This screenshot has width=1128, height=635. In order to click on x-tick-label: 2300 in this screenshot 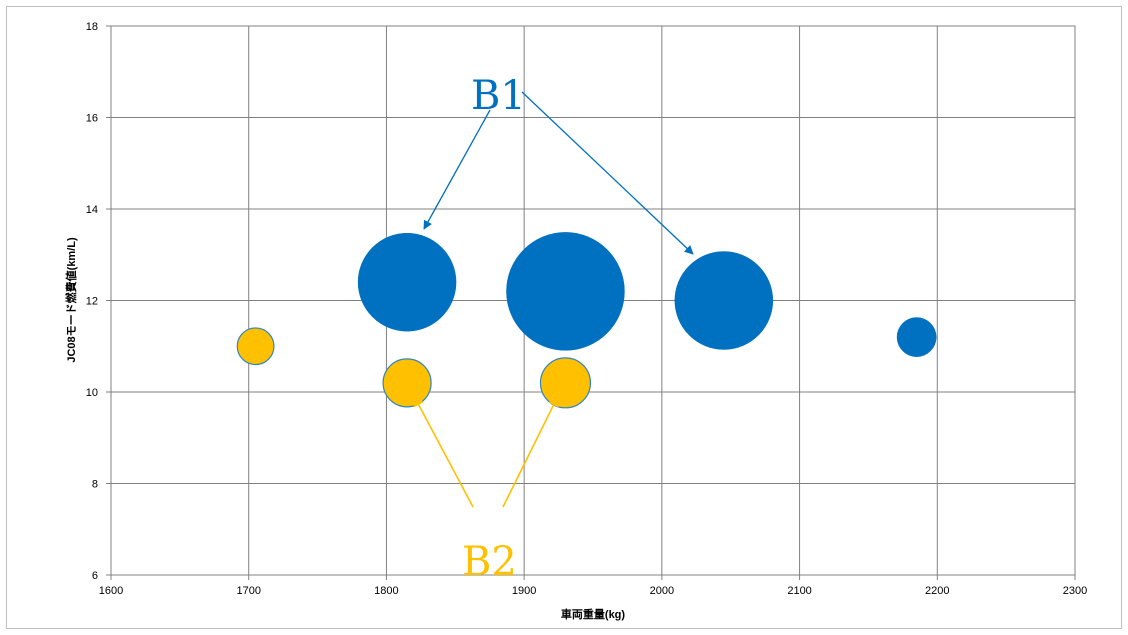, I will do `click(1075, 591)`.